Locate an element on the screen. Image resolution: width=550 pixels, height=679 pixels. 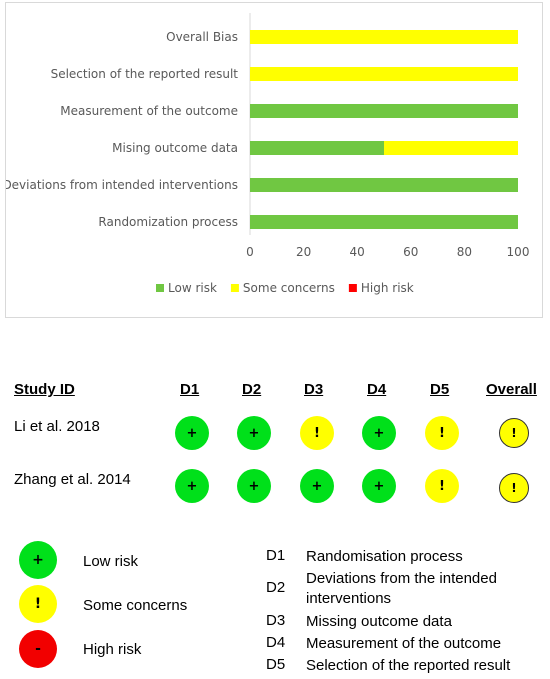
low-risk-key-icon: + is located at coordinates (38, 560).